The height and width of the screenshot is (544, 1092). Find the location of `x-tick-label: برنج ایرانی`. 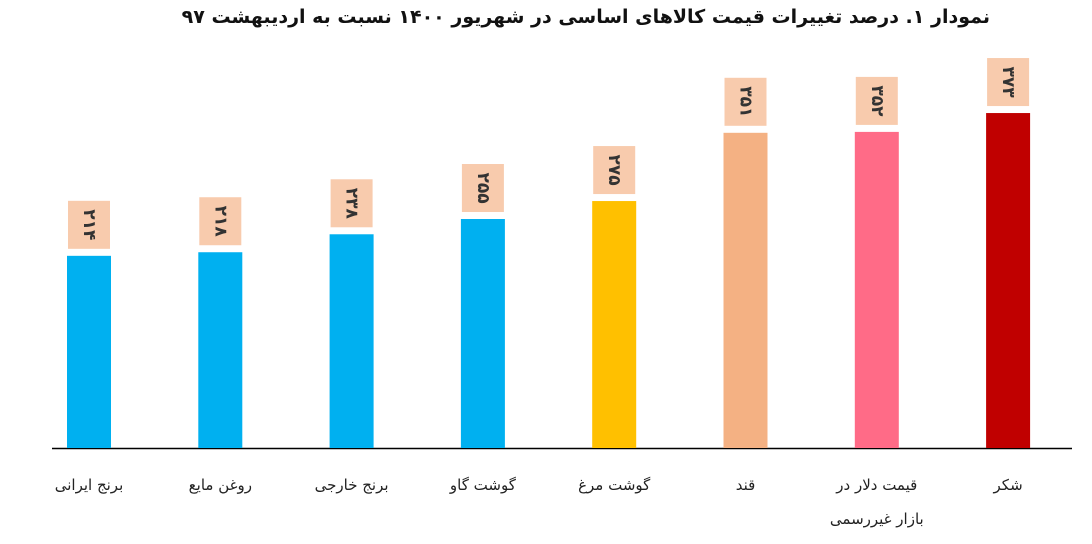

x-tick-label: برنج ایرانی is located at coordinates (89, 485).